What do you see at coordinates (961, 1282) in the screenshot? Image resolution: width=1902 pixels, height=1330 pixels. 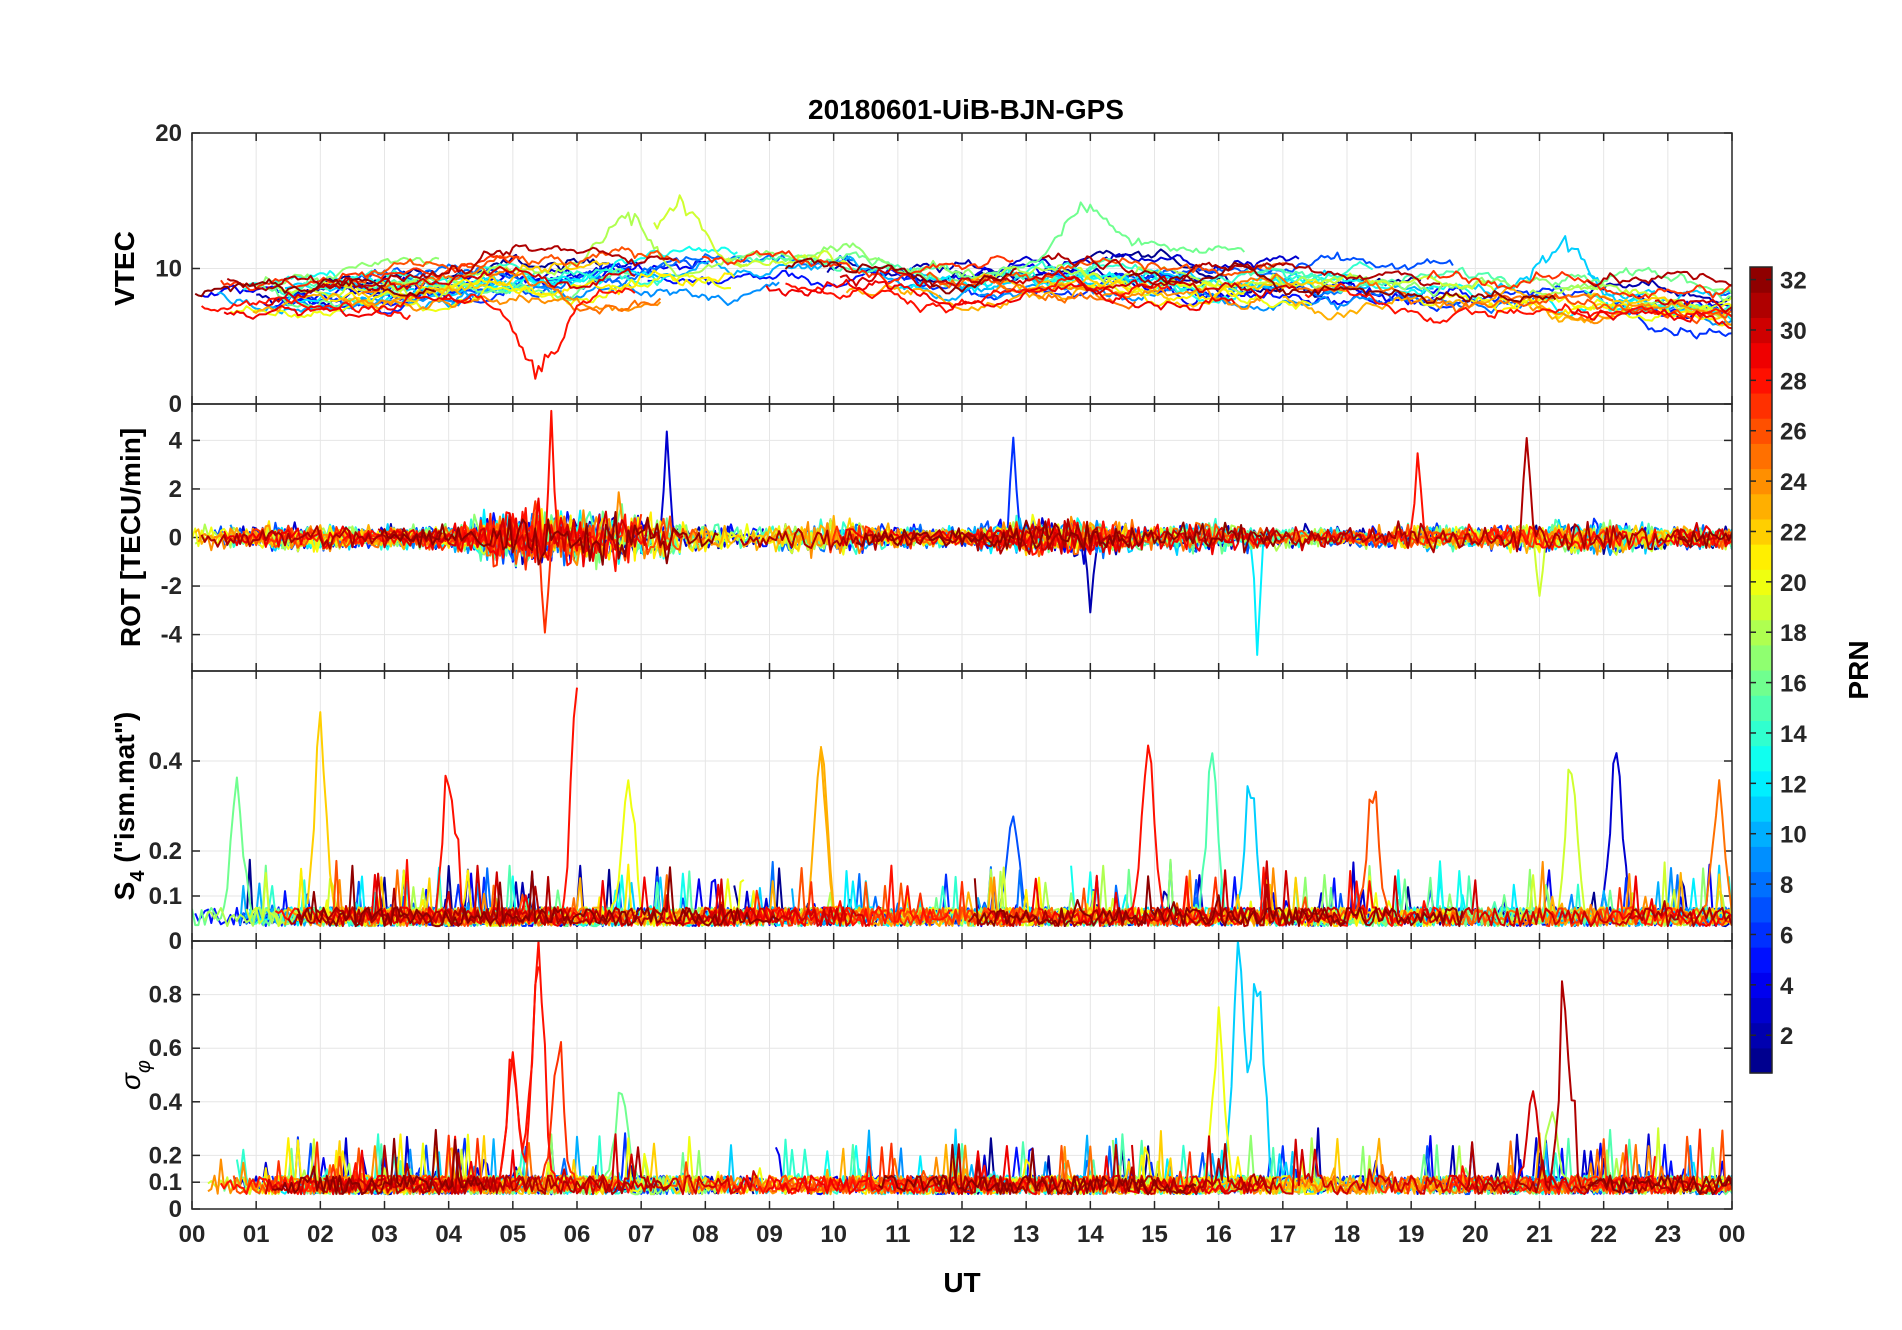 I see `x-axis-label: UT` at bounding box center [961, 1282].